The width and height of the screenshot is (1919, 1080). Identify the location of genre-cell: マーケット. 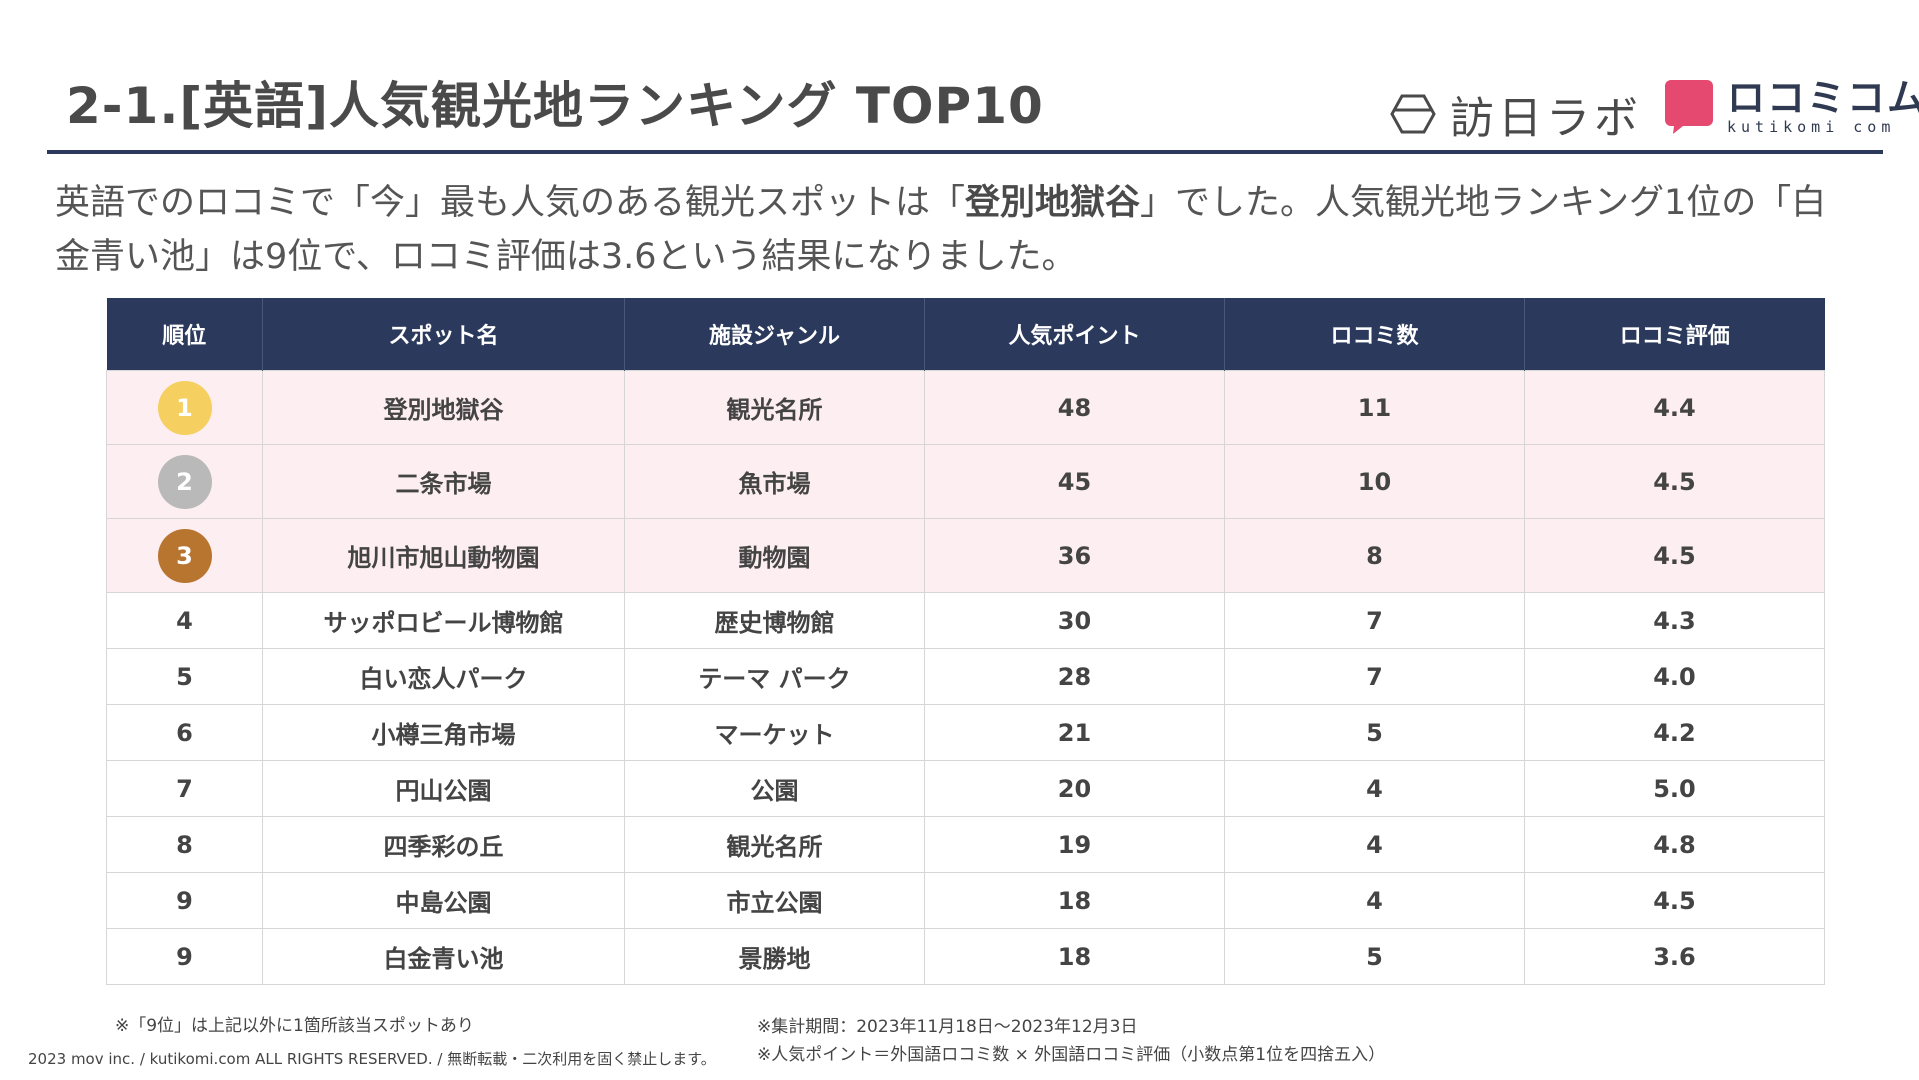
(774, 732).